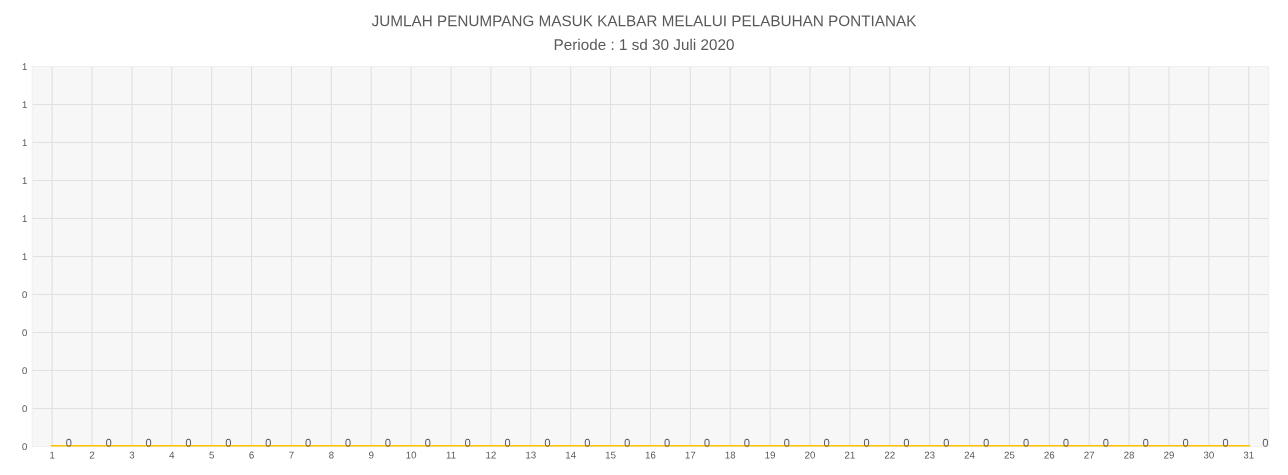 The height and width of the screenshot is (475, 1288). What do you see at coordinates (411, 455) in the screenshot?
I see `x-tick-label: 10` at bounding box center [411, 455].